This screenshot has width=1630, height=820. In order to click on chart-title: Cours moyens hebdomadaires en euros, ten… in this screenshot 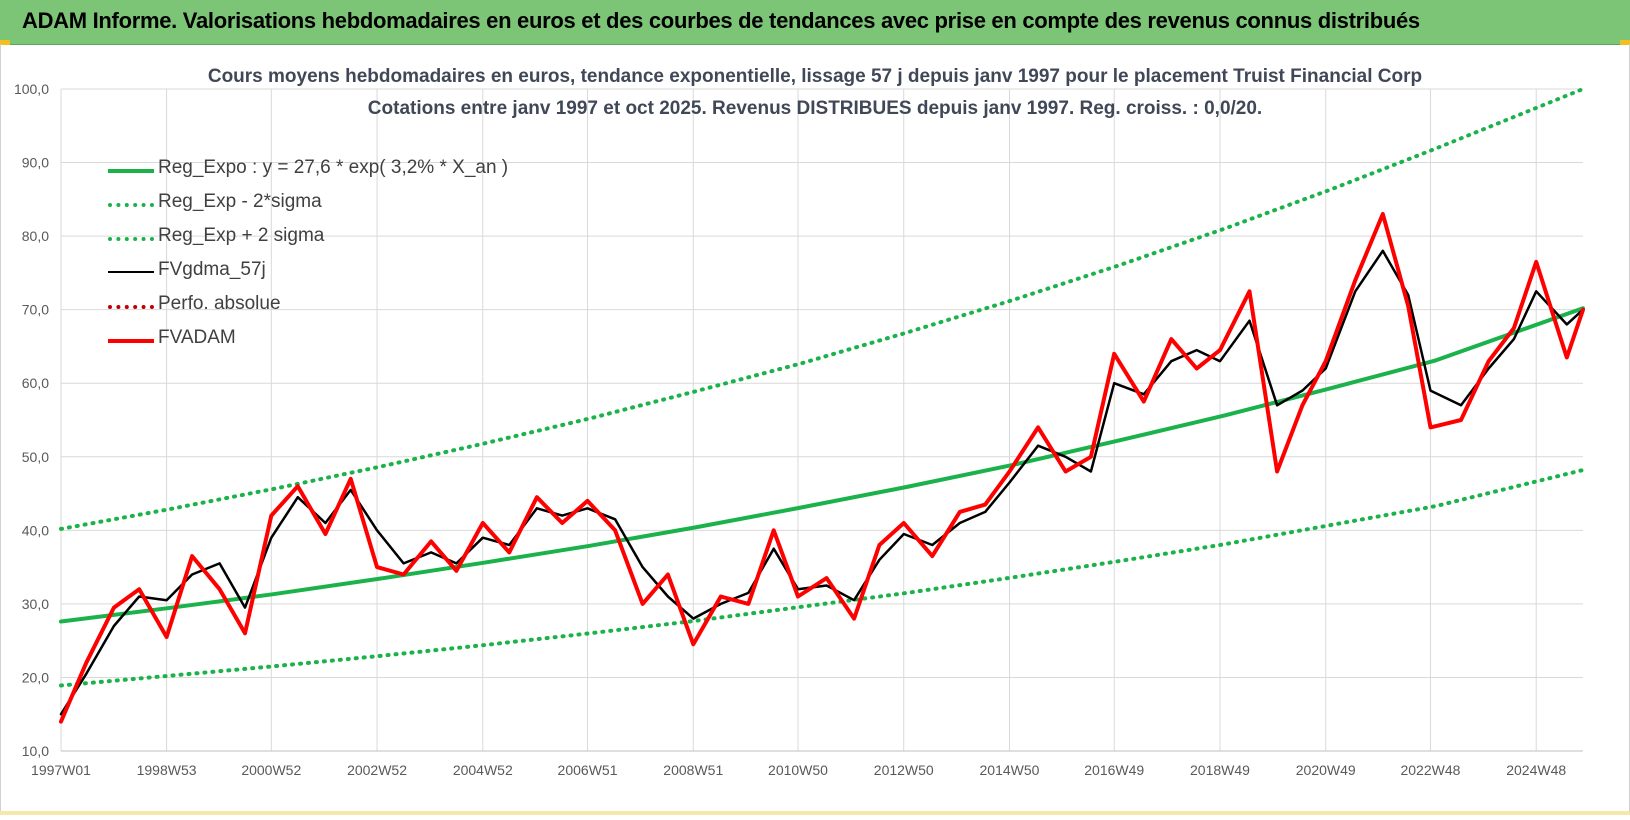, I will do `click(815, 76)`.